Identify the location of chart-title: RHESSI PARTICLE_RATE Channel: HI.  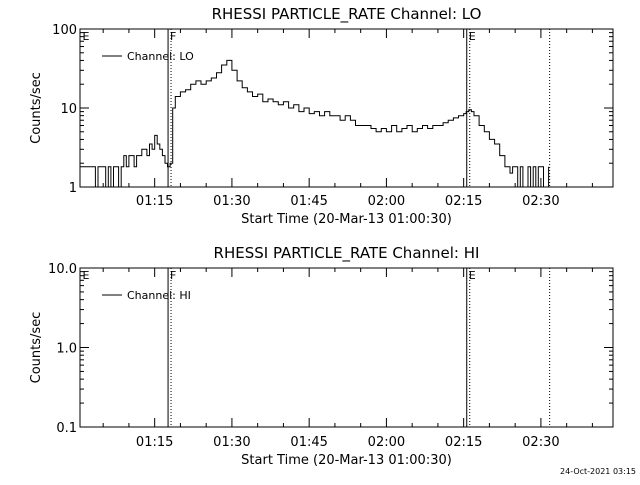
(347, 253).